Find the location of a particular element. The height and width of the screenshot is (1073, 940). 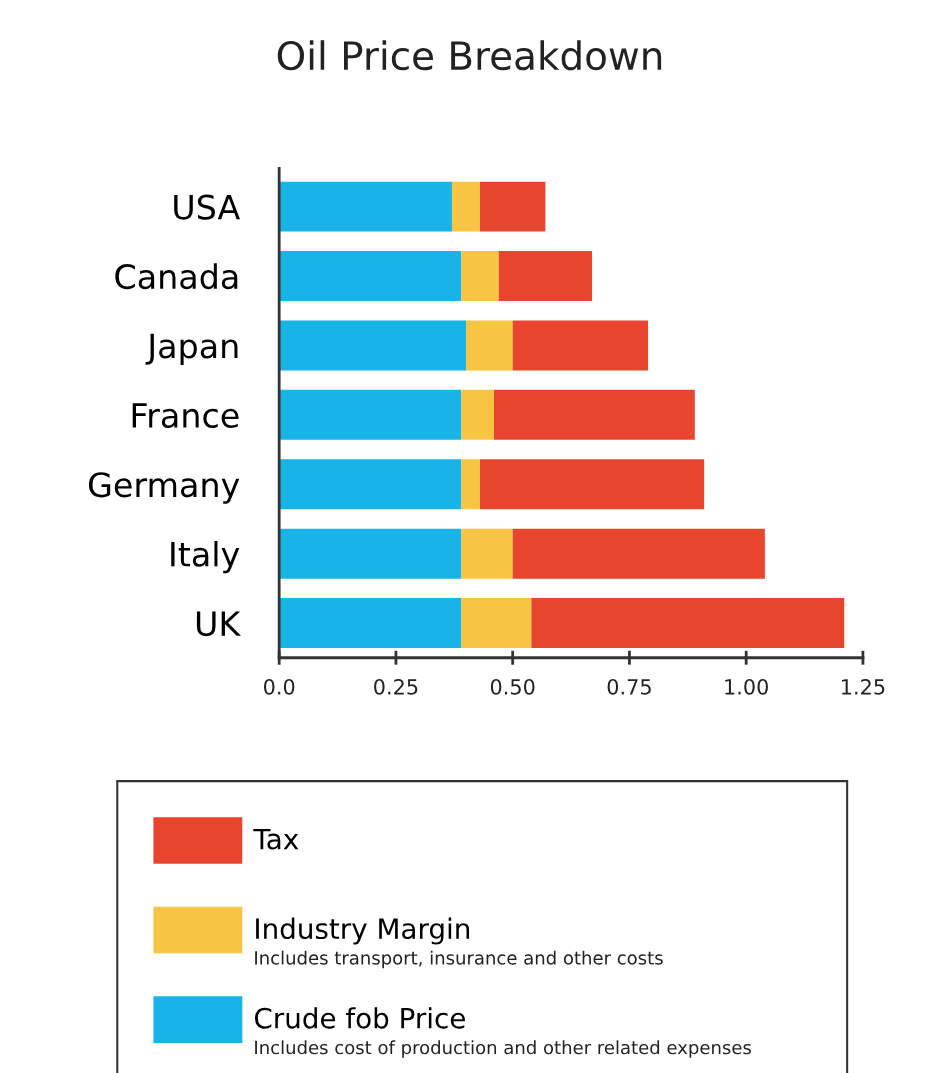

x-tick-label: 0.50 is located at coordinates (512, 686).